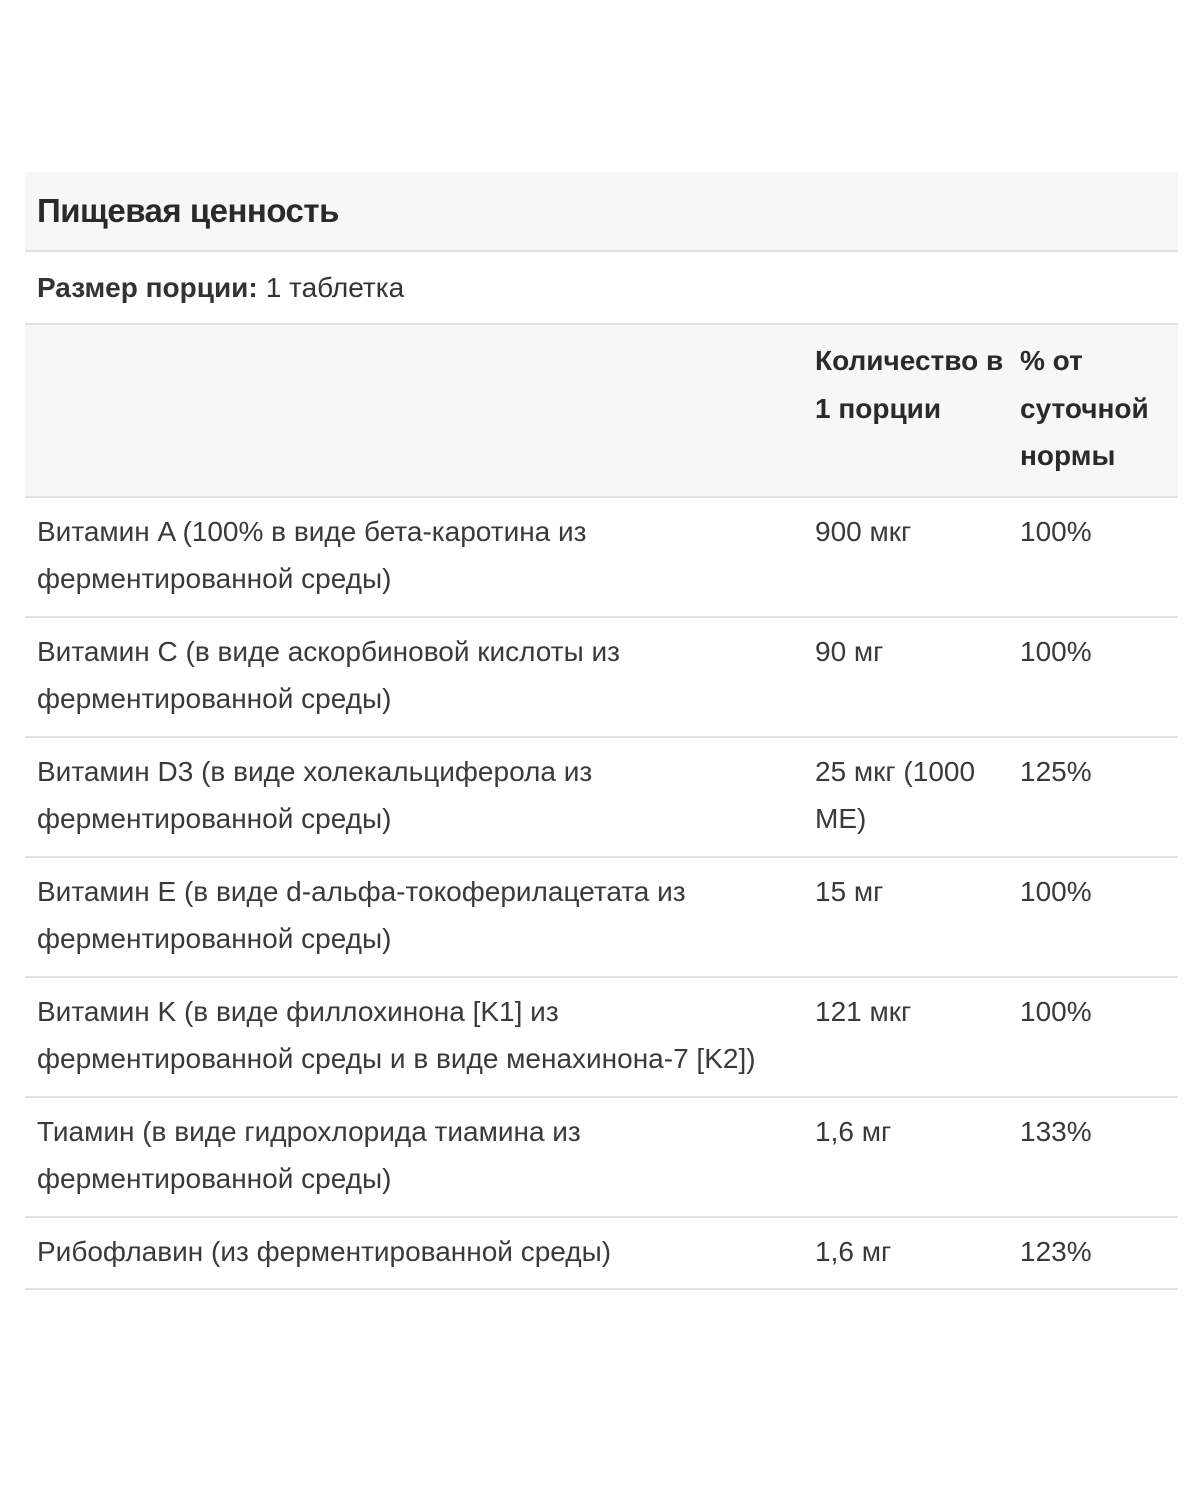  Describe the element at coordinates (601, 212) in the screenshot. I see `title-bar: Пищевая ценность` at that location.